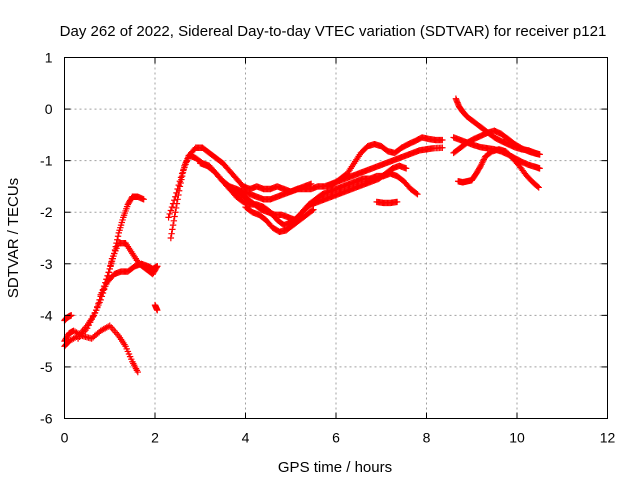 This screenshot has width=640, height=480. I want to click on y-tick-label: -3, so click(46, 264).